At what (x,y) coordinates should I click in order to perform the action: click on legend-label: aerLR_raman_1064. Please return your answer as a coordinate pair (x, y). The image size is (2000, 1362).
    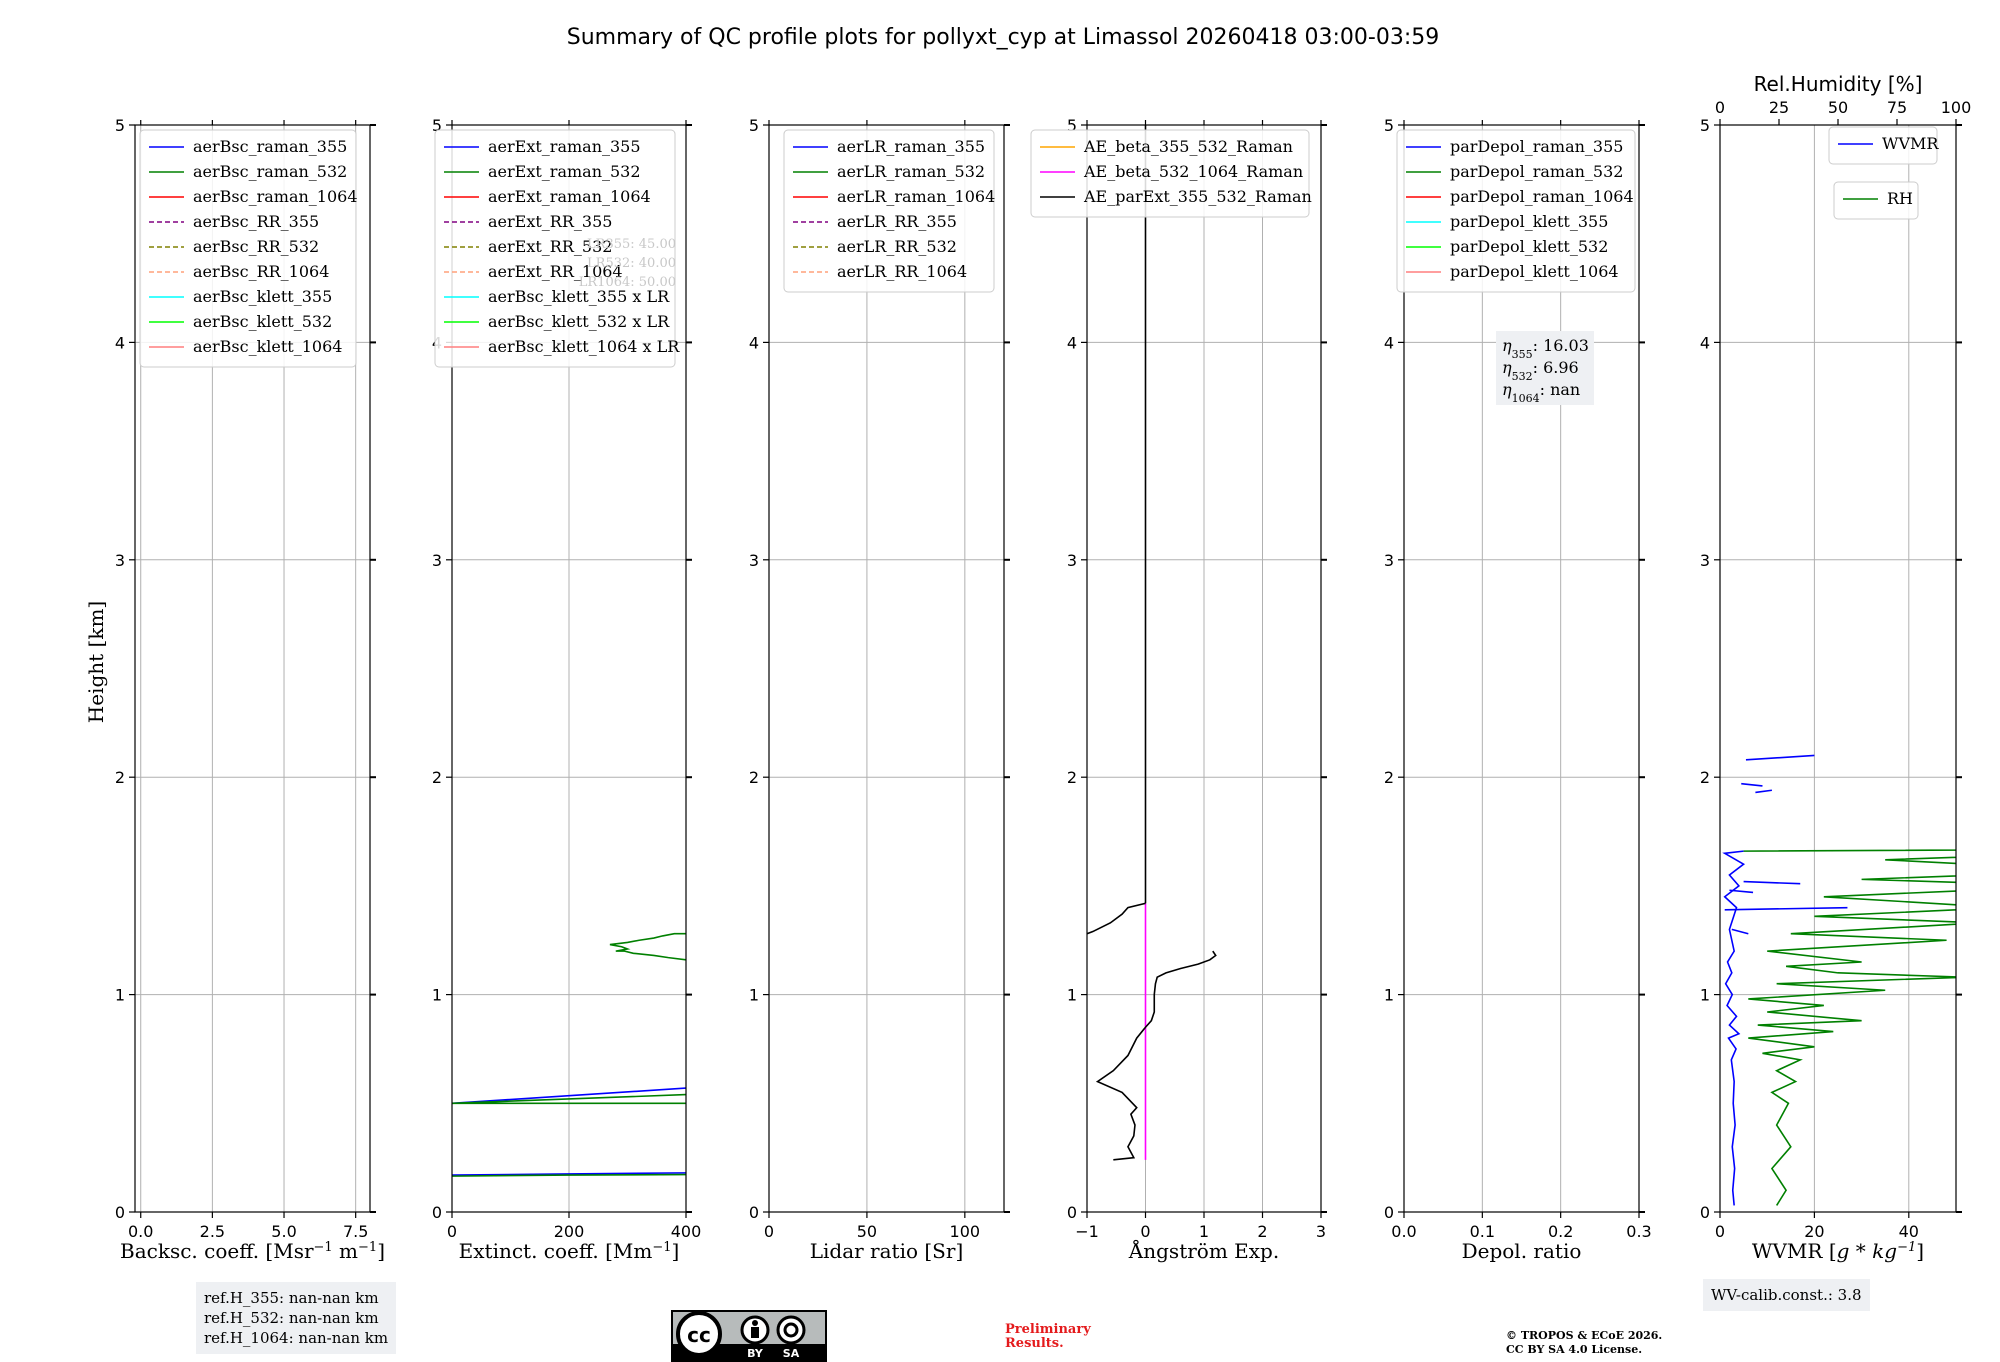
    Looking at the image, I should click on (916, 196).